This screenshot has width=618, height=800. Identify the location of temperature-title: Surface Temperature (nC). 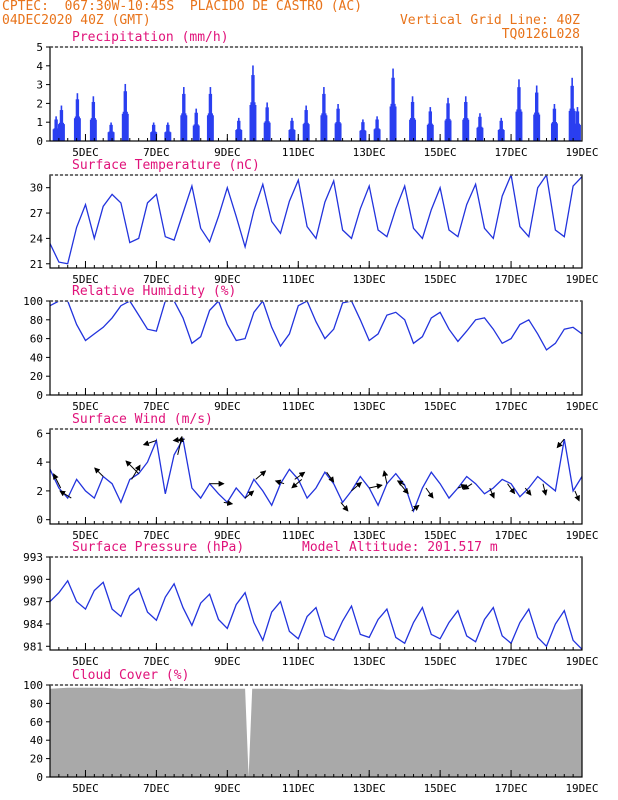
(166, 165).